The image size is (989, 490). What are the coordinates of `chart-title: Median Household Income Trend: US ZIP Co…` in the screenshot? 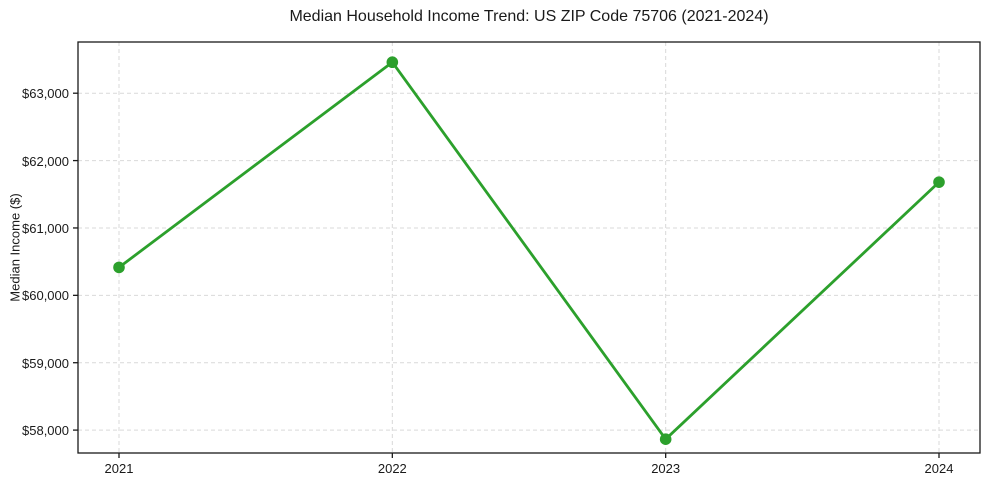 It's located at (529, 16).